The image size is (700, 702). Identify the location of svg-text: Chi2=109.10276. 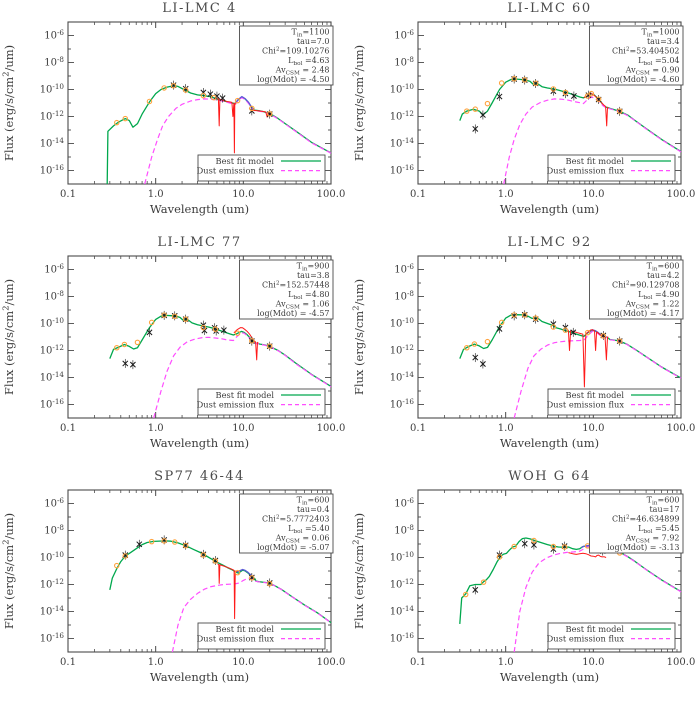
(295, 50).